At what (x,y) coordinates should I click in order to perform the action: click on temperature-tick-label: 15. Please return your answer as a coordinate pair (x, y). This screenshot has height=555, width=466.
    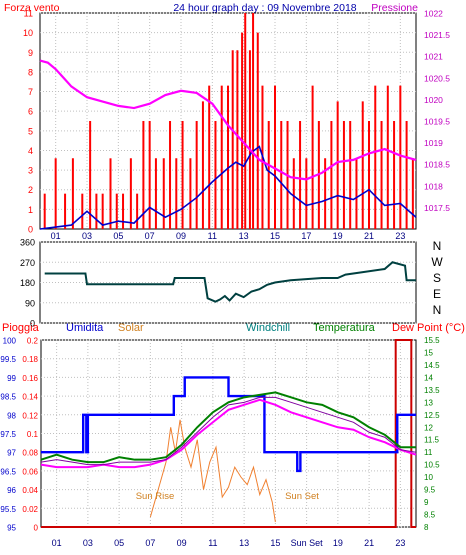
    Looking at the image, I should click on (428, 352).